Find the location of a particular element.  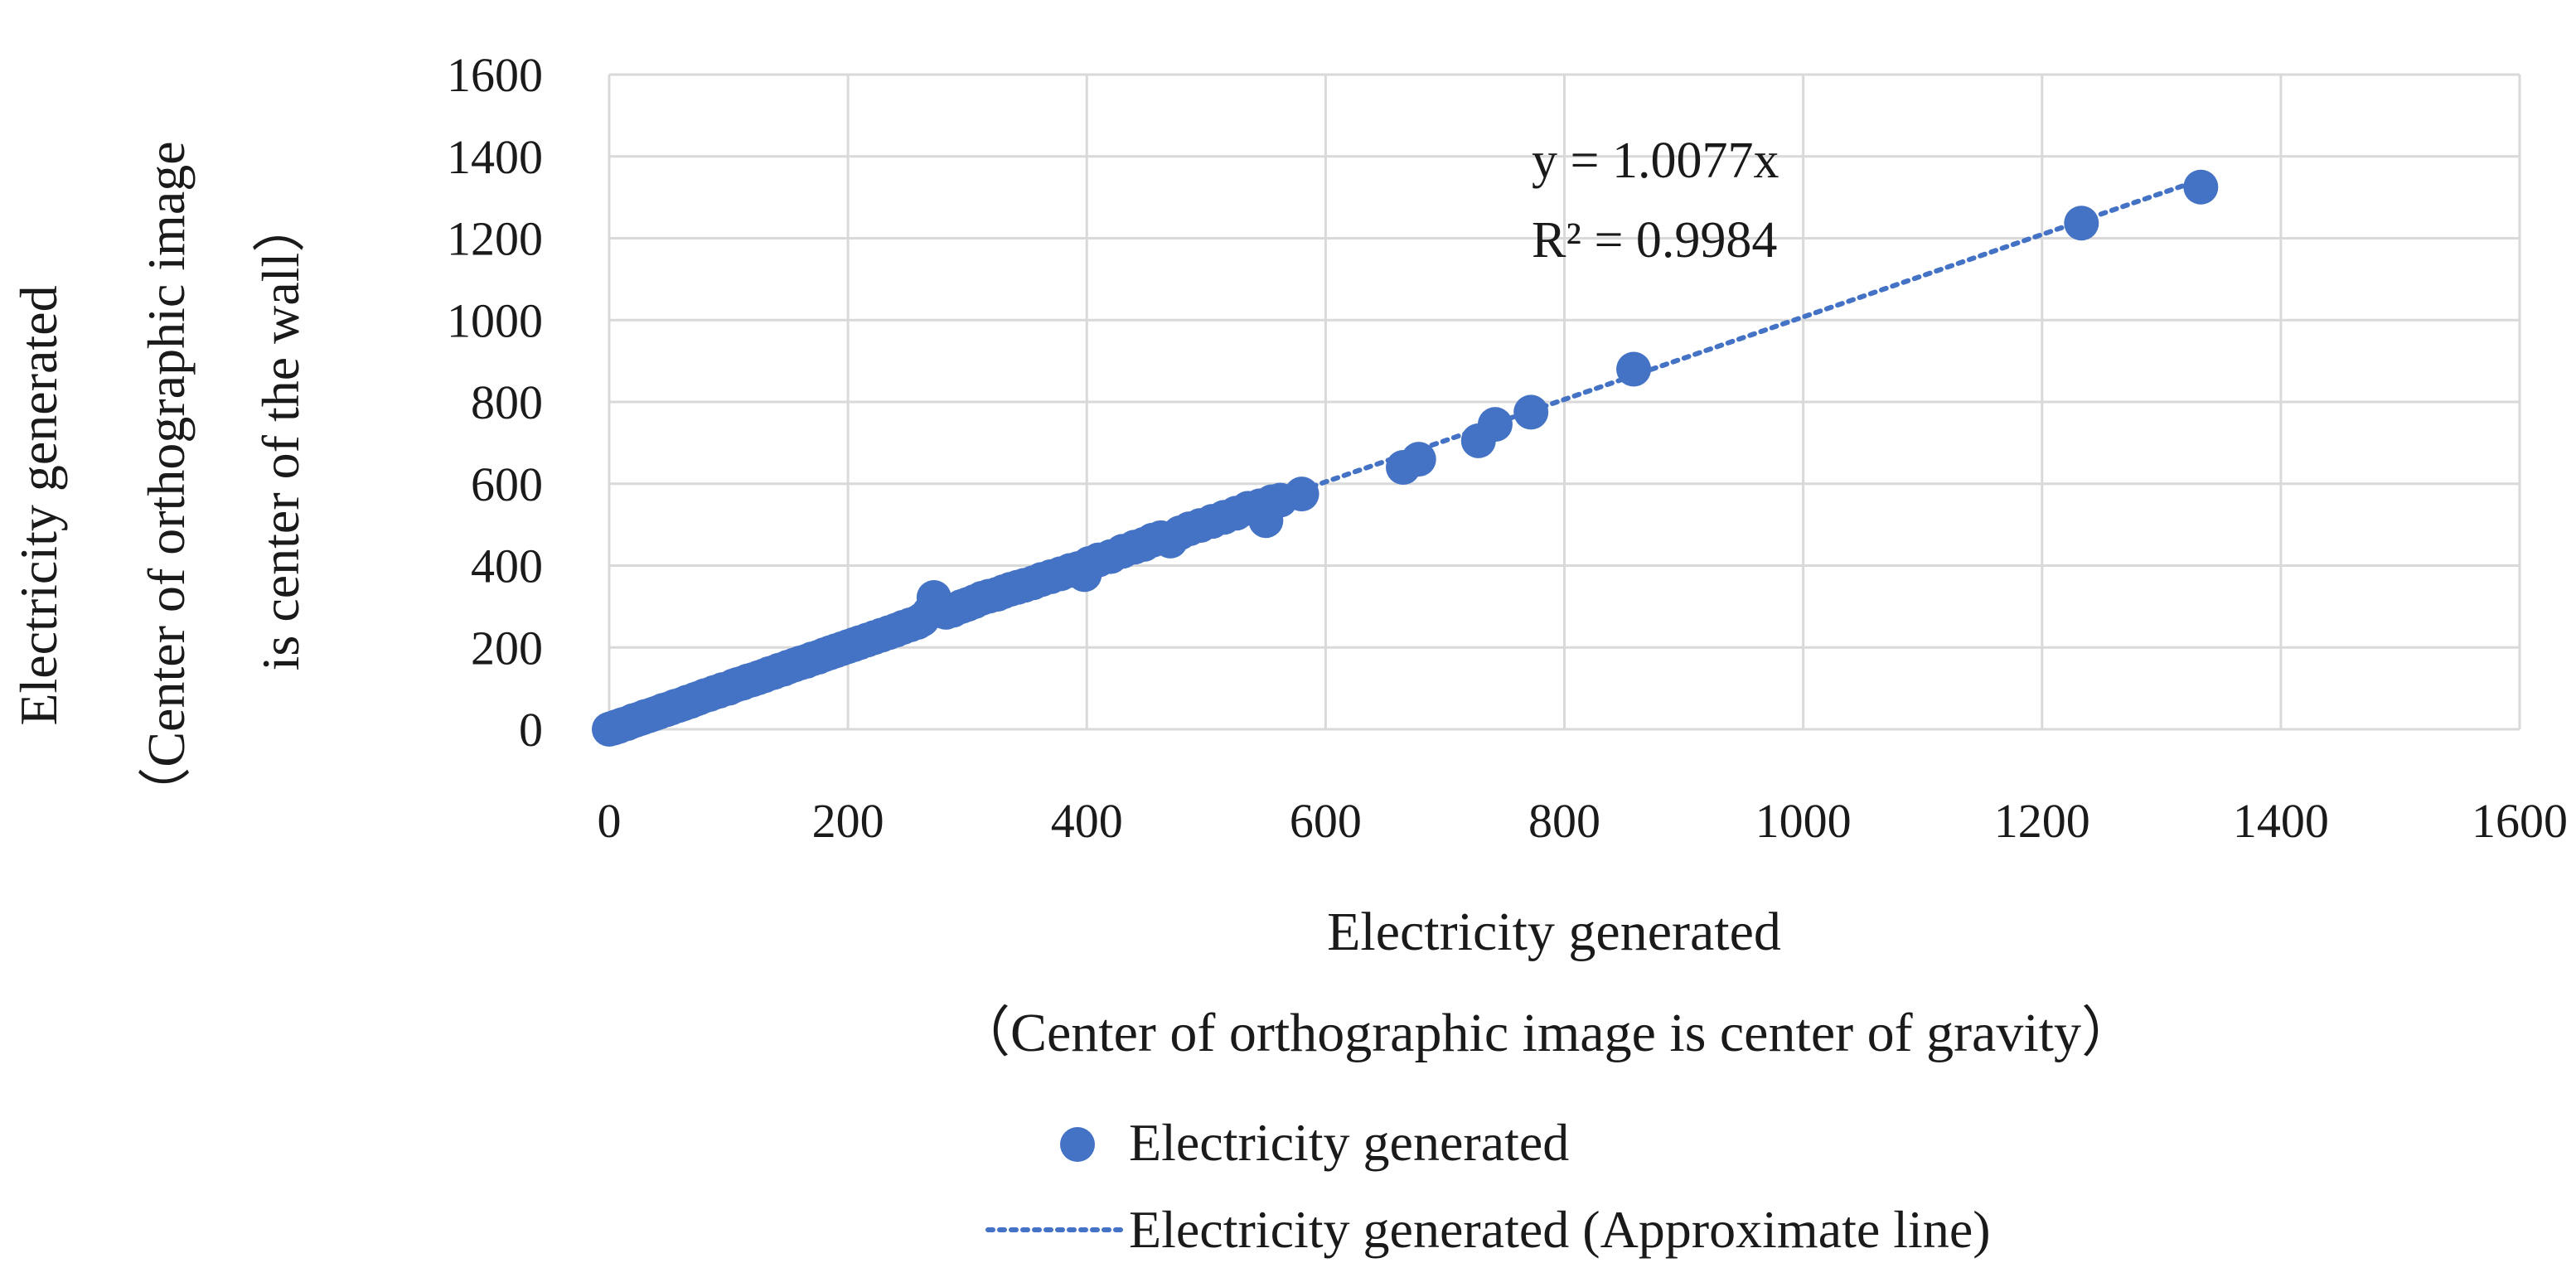

x-axis-title: Electricity generated is located at coordinates (1554, 932).